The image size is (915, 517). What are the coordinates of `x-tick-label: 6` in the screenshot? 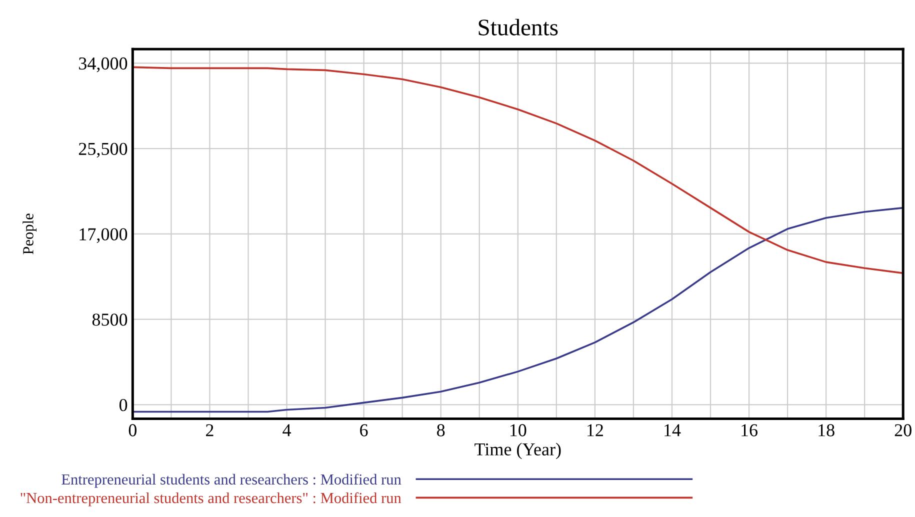 It's located at (364, 430).